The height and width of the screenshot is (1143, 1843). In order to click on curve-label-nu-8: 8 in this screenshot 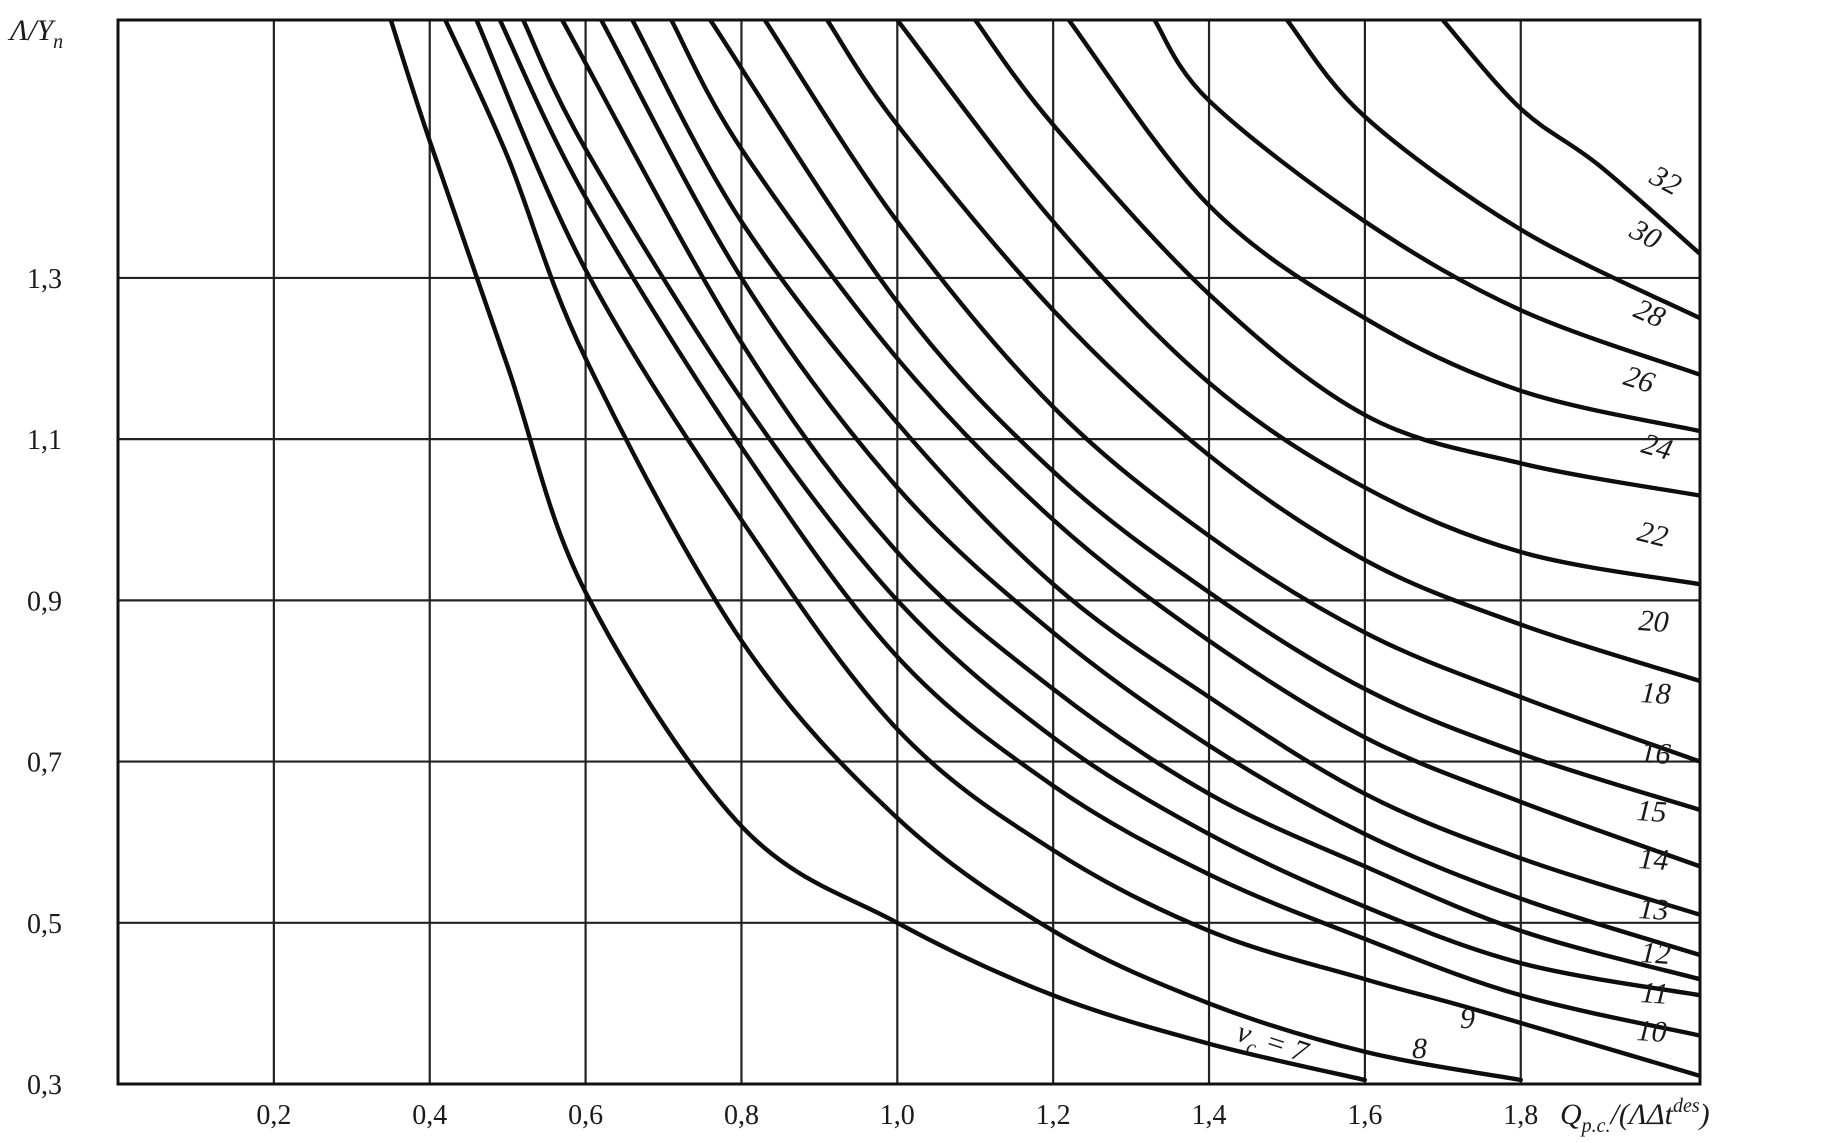, I will do `click(1419, 1048)`.